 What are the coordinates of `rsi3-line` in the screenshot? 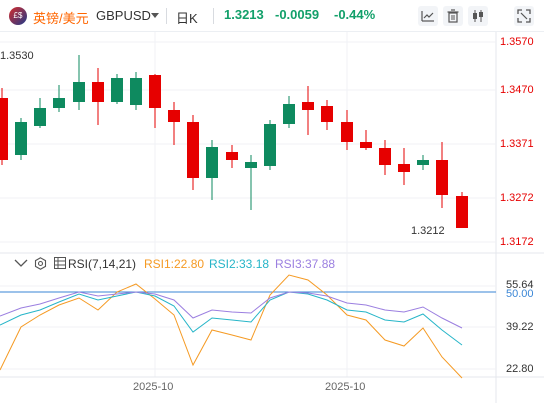 It's located at (231, 310).